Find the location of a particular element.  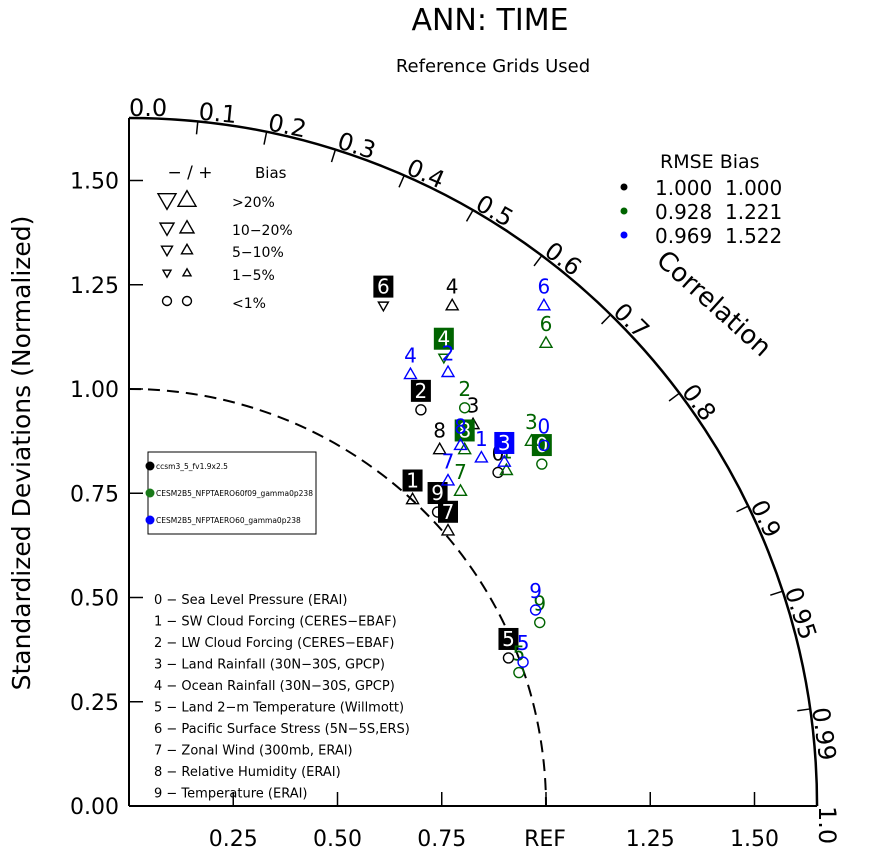

variable-legend-item: 1 − SW Cloud Forcing (CERES−EBAF) is located at coordinates (275, 622).